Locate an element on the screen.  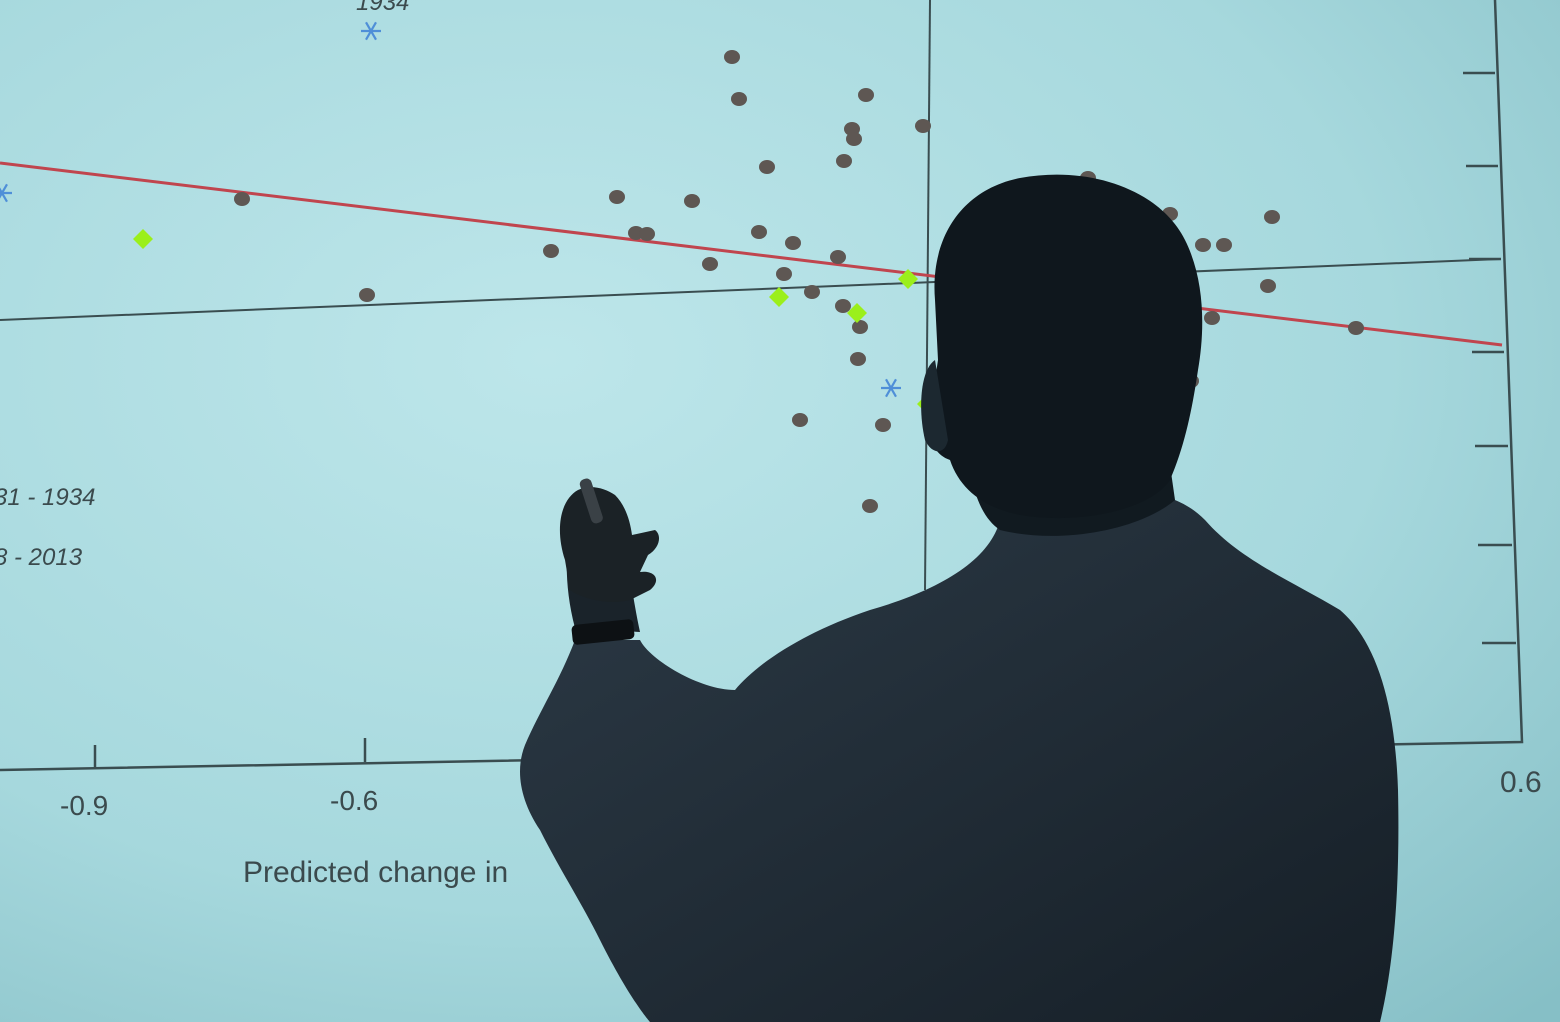
x-tick-label: -0.6 is located at coordinates (354, 800).